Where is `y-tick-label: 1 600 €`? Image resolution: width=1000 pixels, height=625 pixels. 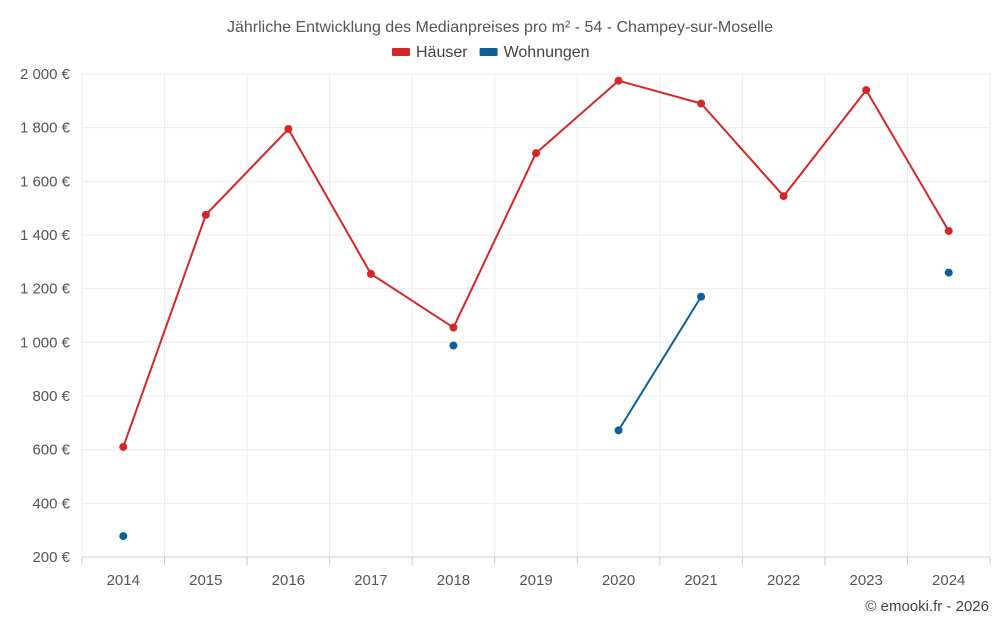 y-tick-label: 1 600 € is located at coordinates (45, 181).